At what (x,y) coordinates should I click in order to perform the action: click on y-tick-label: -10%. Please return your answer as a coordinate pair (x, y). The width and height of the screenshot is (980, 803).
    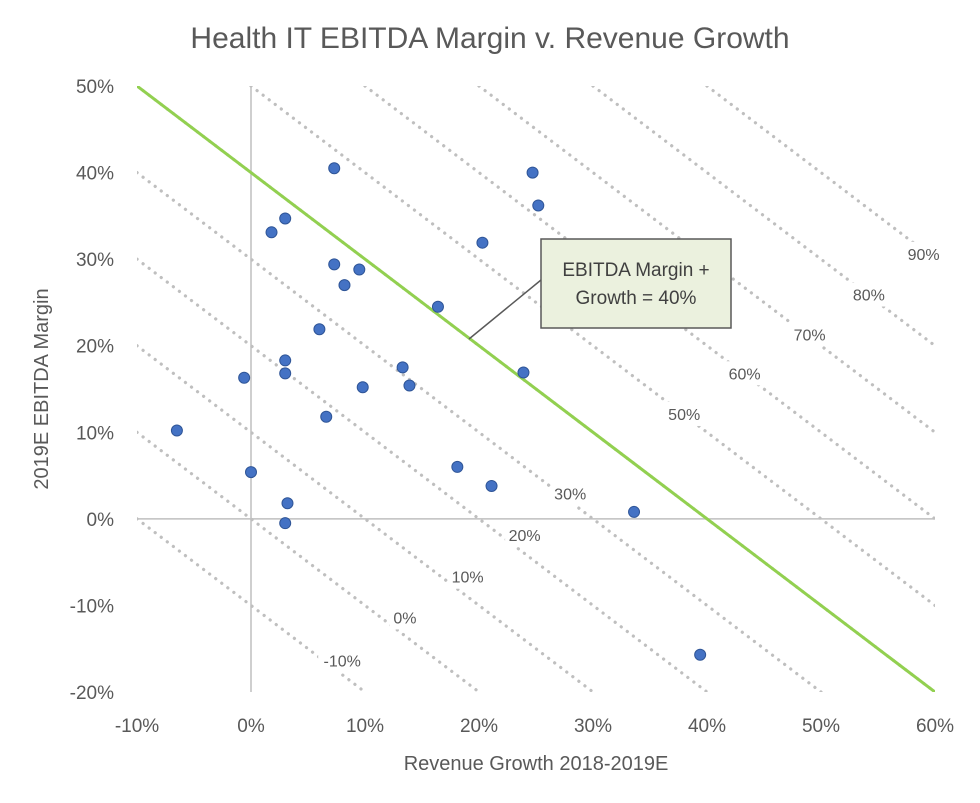
    Looking at the image, I should click on (92, 606).